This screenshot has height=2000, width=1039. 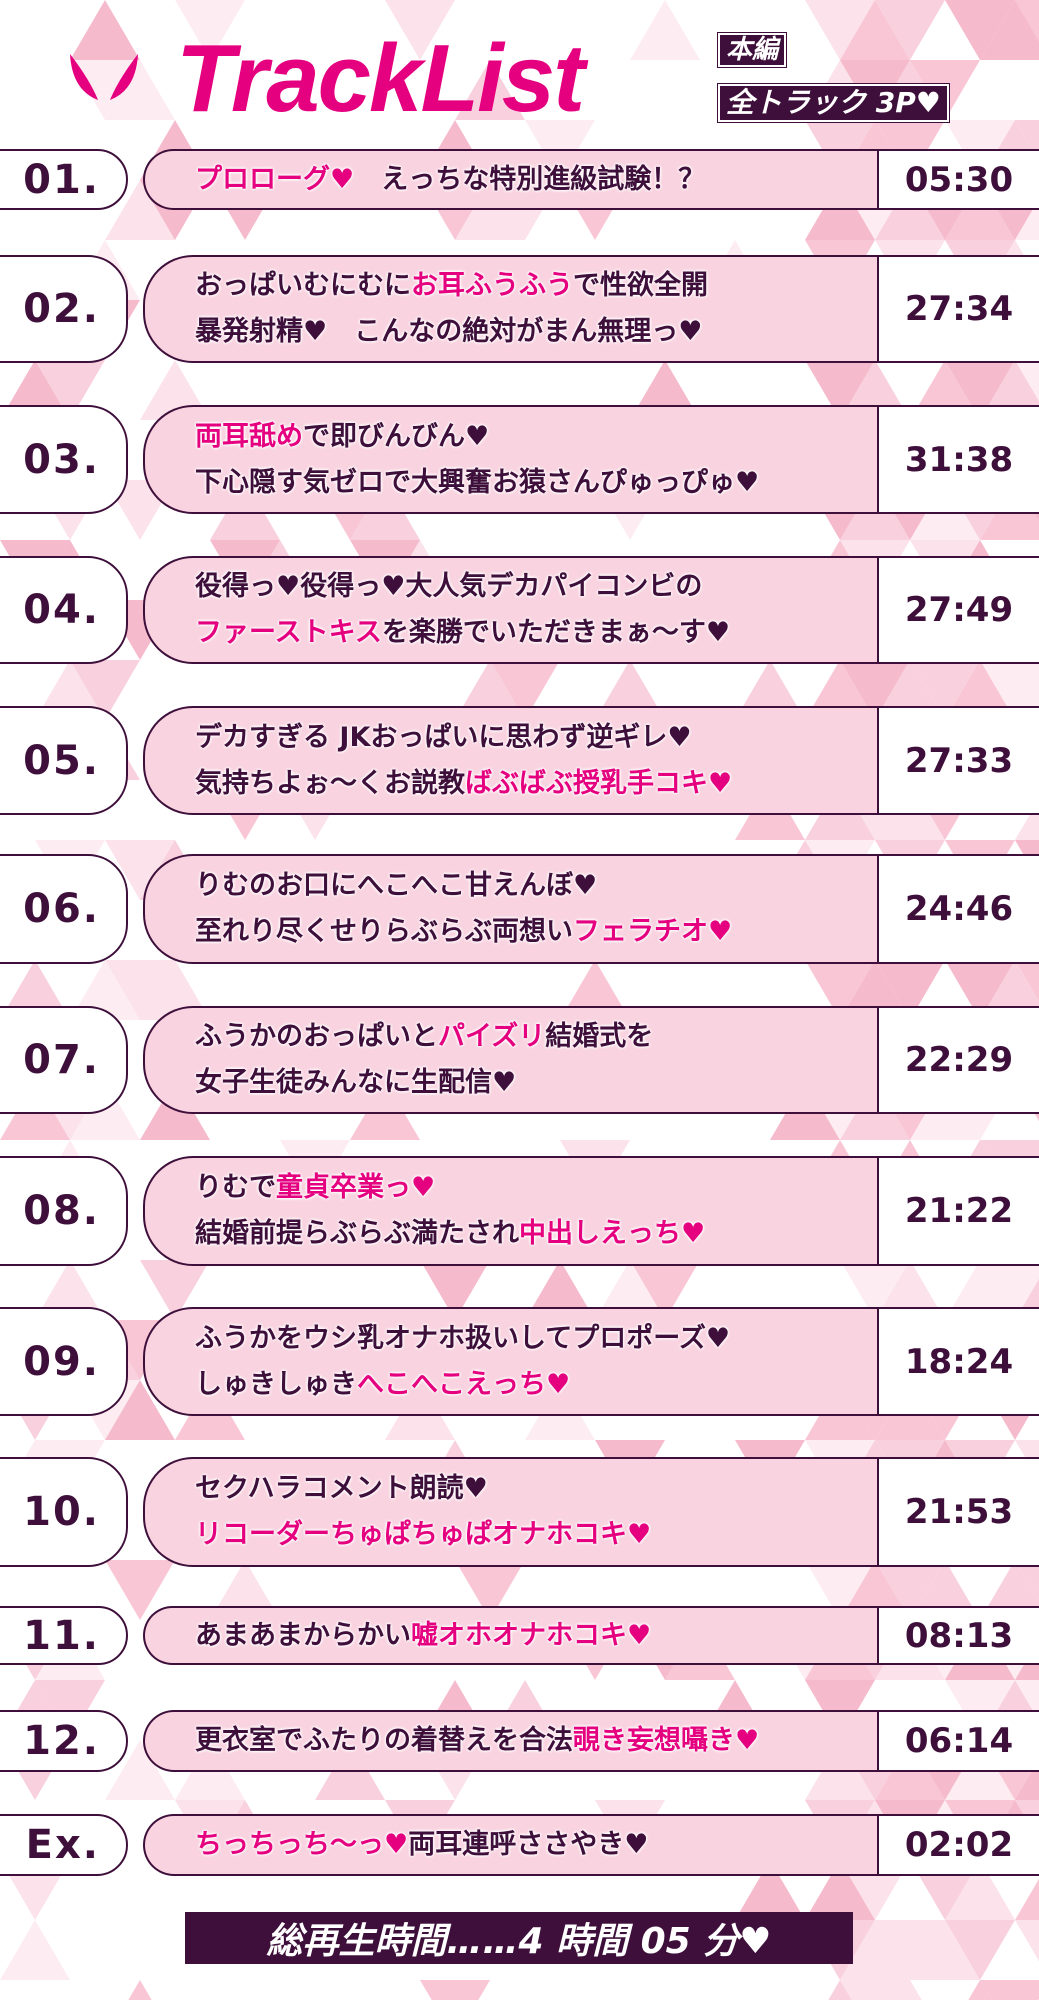 I want to click on track-title-line: 女子生徒みんなに生配信♥, so click(x=536, y=1083).